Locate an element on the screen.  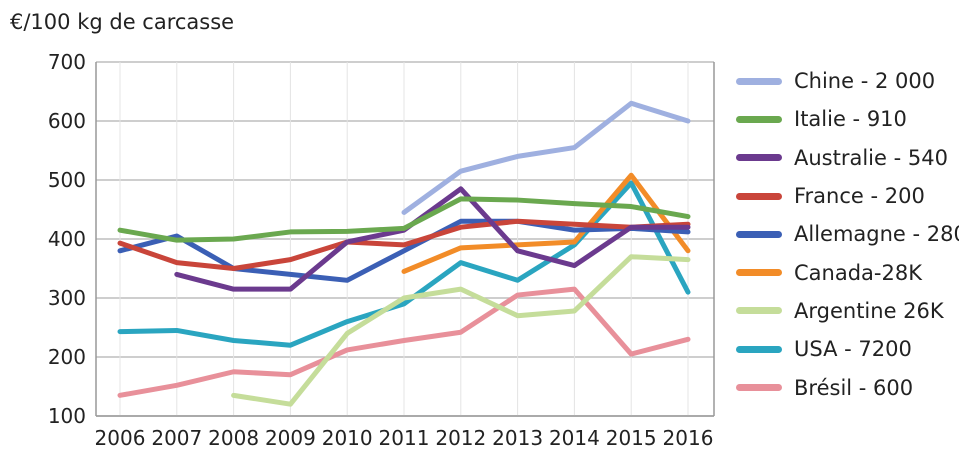
y-tick-label: 400 is located at coordinates (67, 239).